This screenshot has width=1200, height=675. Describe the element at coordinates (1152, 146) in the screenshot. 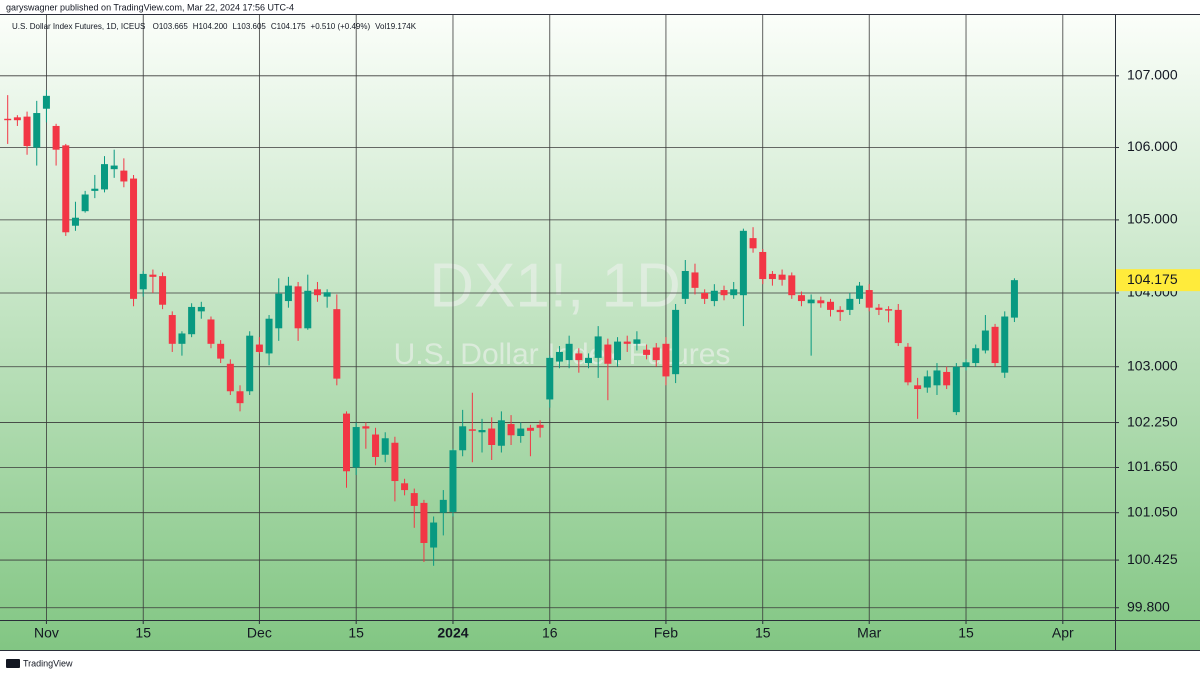

I see `y-tick-label: 106.000` at that location.